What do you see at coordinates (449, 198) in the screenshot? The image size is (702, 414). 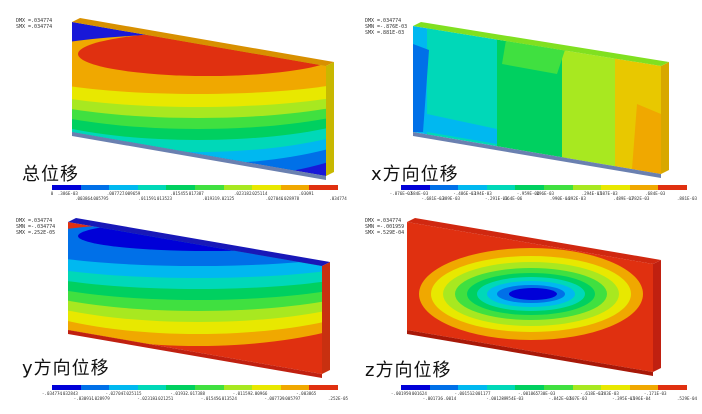 I see `colorbar-tick-label: -.389E-03` at bounding box center [449, 198].